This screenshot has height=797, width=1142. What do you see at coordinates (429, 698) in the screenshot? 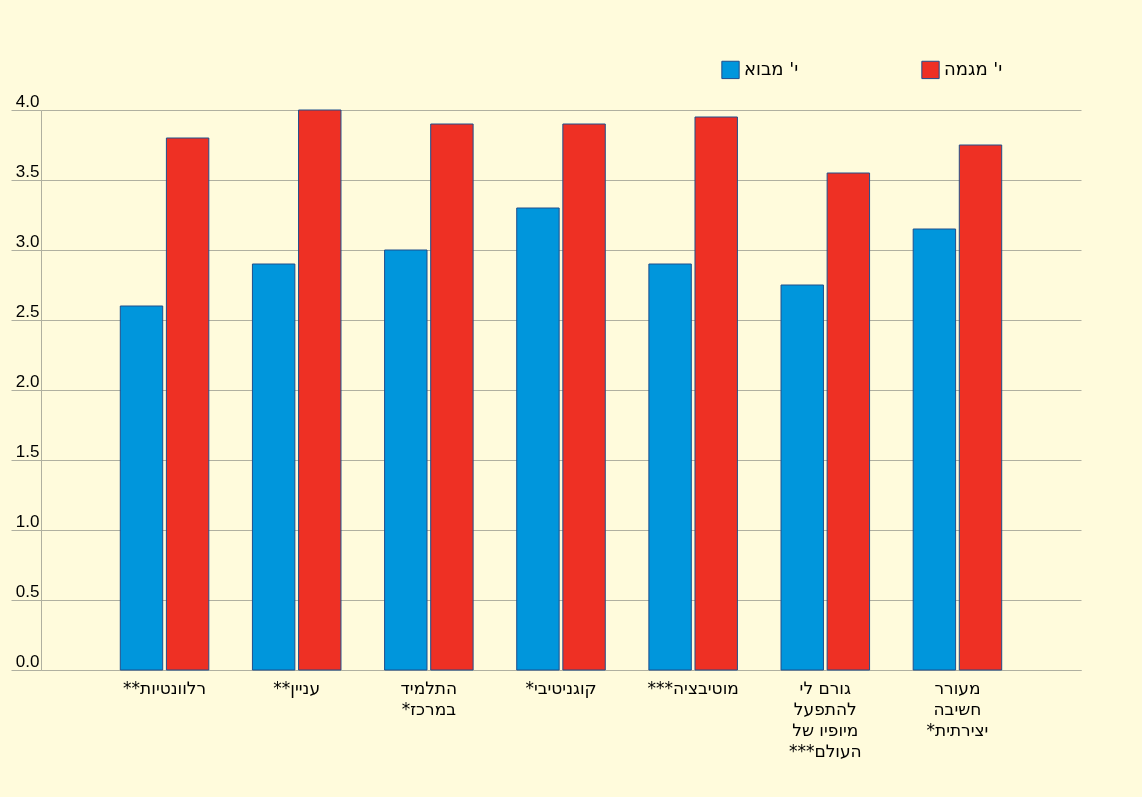
I see `x-tick-label: התלמיד במרכז*` at bounding box center [429, 698].